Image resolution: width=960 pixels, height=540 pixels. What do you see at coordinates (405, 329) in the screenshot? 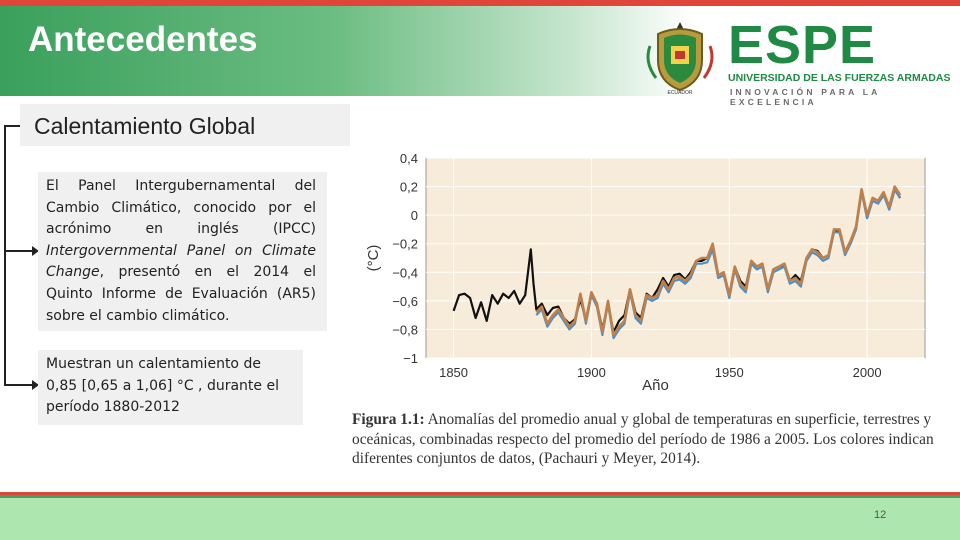
I see `y-tick-label: −0,8` at bounding box center [405, 329].